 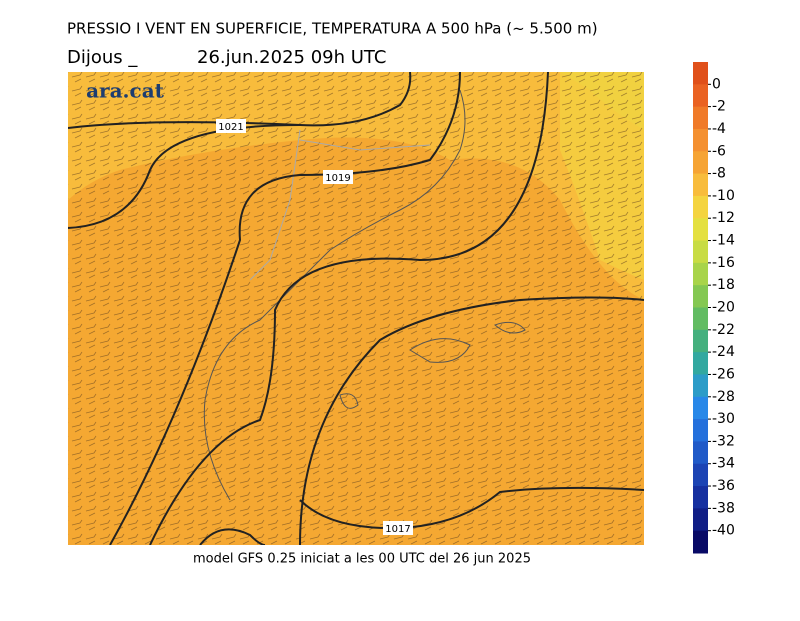 What do you see at coordinates (723, 441) in the screenshot?
I see `colorbar-tick-label: -32` at bounding box center [723, 441].